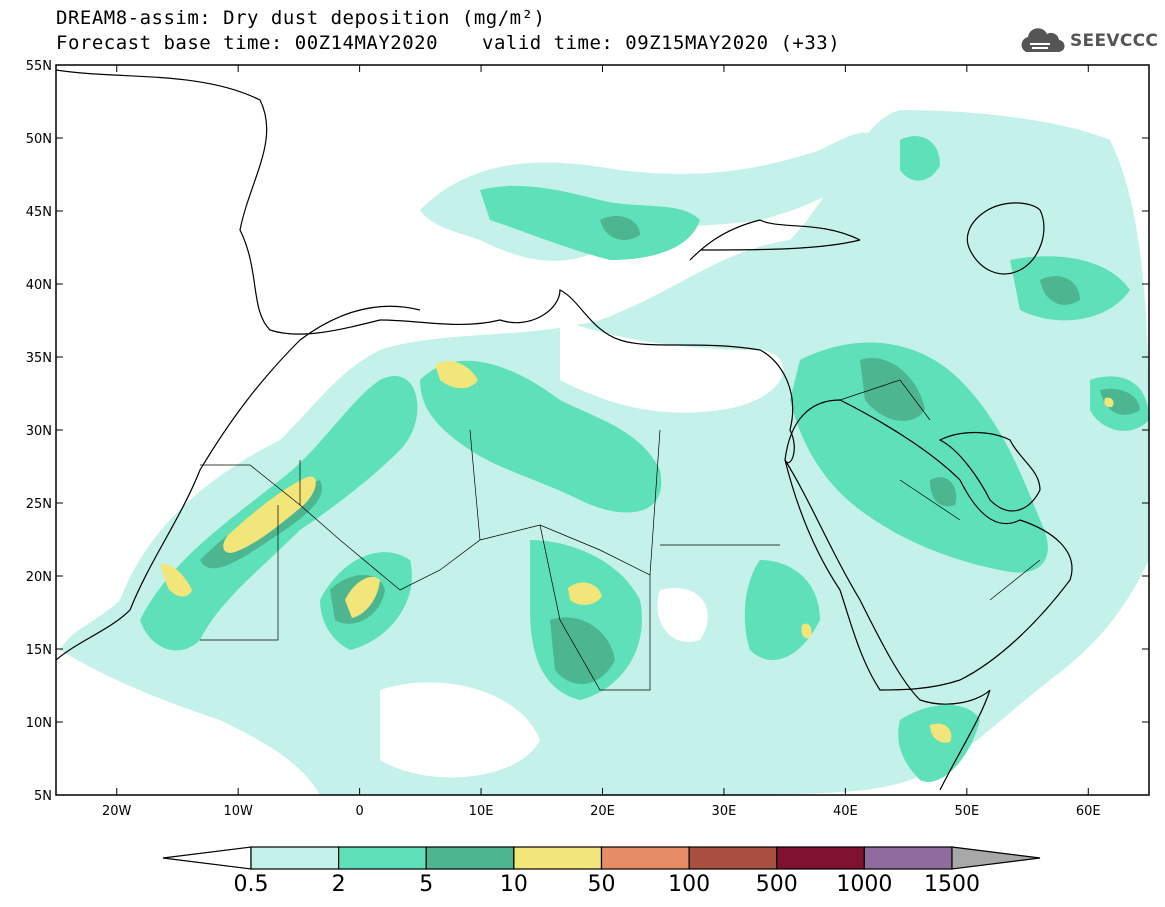  What do you see at coordinates (39, 139) in the screenshot?
I see `lat-label: 50N` at bounding box center [39, 139].